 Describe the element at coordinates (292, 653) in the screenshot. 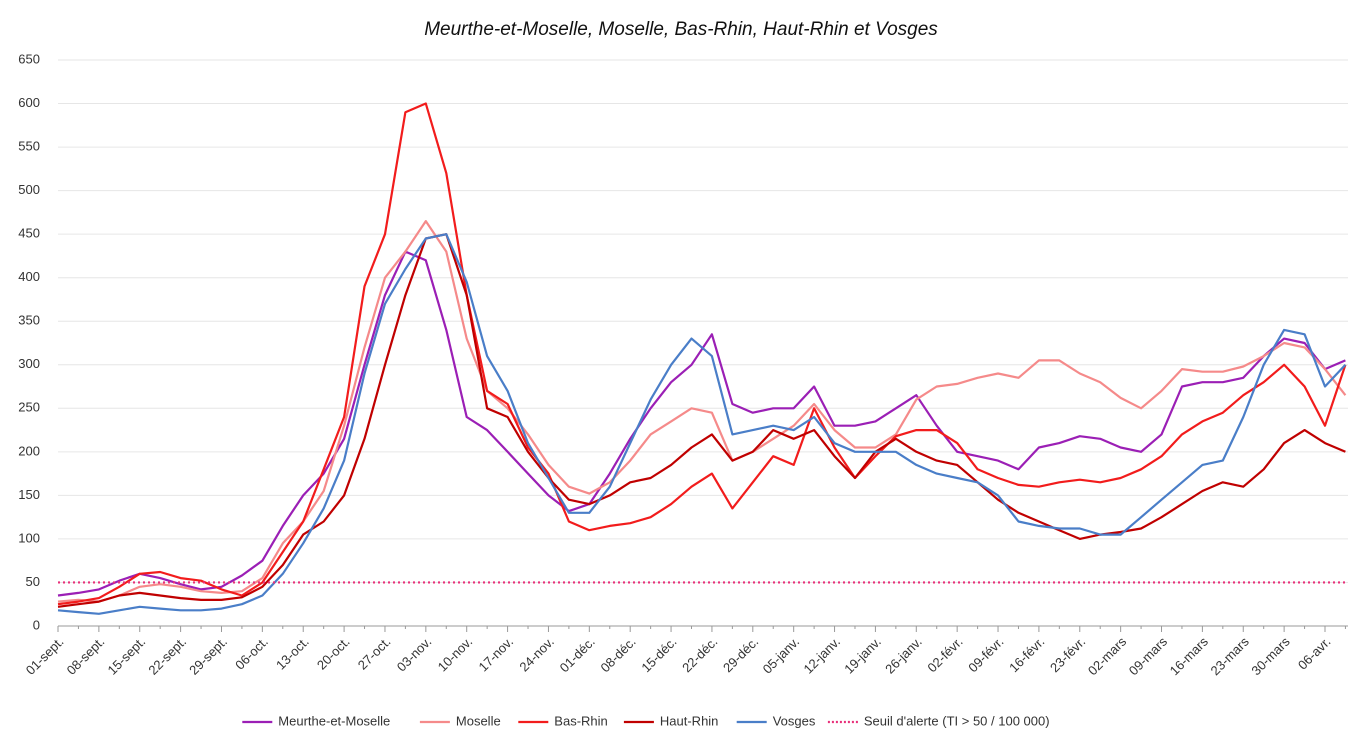

I see `x-tick-label: 13-oct.` at that location.